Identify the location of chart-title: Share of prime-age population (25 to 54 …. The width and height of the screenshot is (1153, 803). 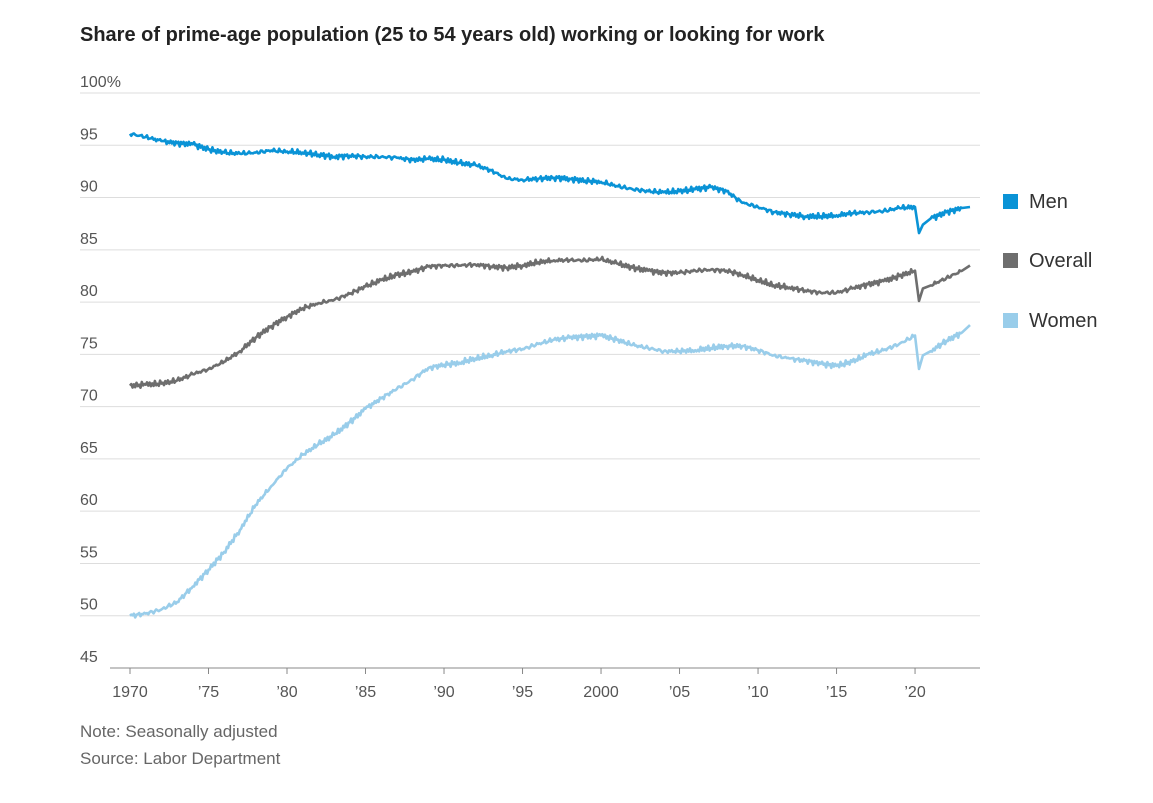
(452, 35).